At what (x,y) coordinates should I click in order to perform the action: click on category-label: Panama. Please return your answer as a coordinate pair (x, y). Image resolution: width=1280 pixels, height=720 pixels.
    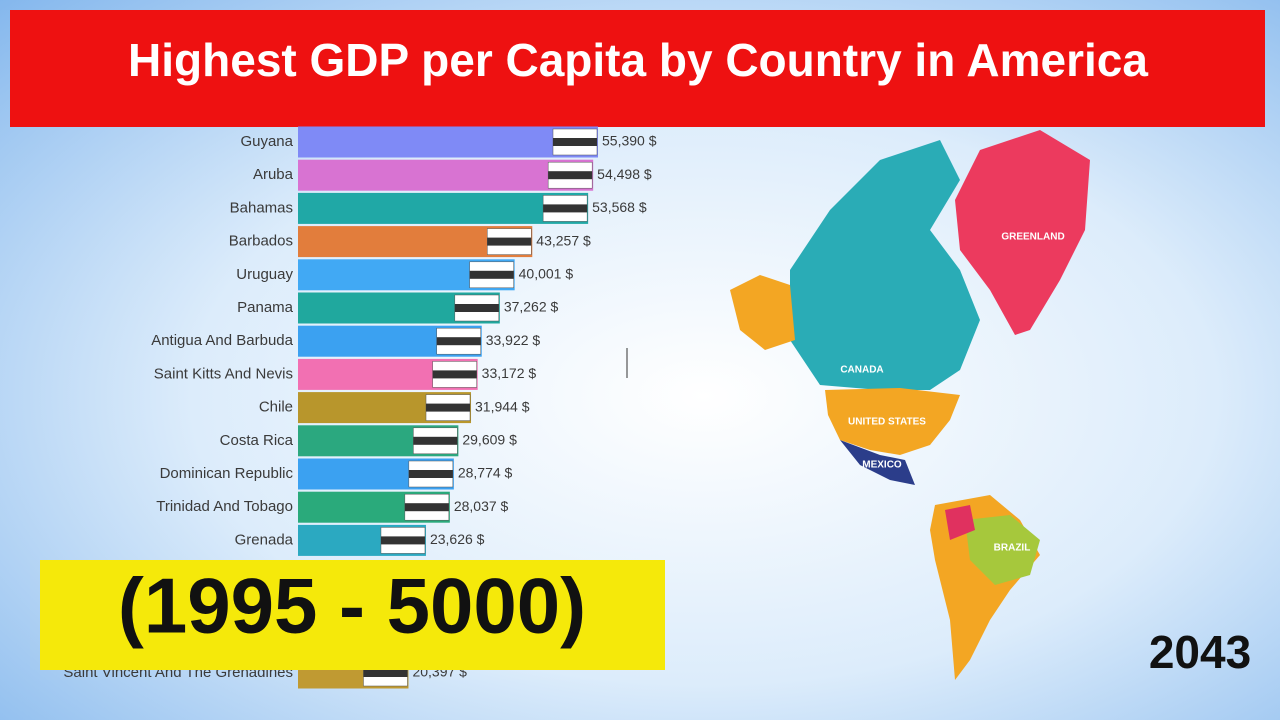
    Looking at the image, I should click on (265, 307).